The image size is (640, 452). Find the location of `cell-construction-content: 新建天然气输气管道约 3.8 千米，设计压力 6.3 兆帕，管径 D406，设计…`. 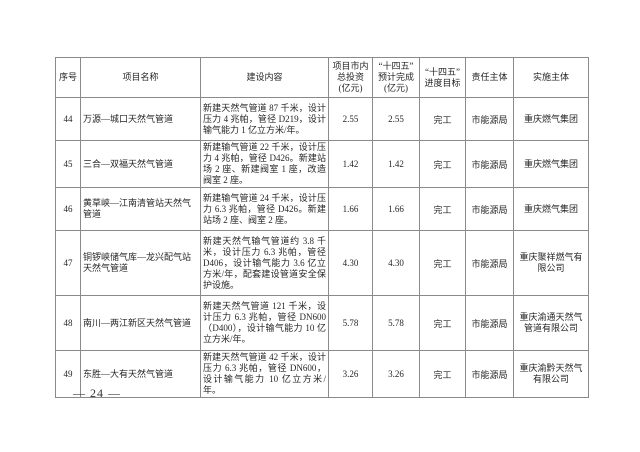

cell-construction-content: 新建天然气输气管道约 3.8 千米，设计压力 6.3 兆帕，管径 D406，设计… is located at coordinates (264, 263).